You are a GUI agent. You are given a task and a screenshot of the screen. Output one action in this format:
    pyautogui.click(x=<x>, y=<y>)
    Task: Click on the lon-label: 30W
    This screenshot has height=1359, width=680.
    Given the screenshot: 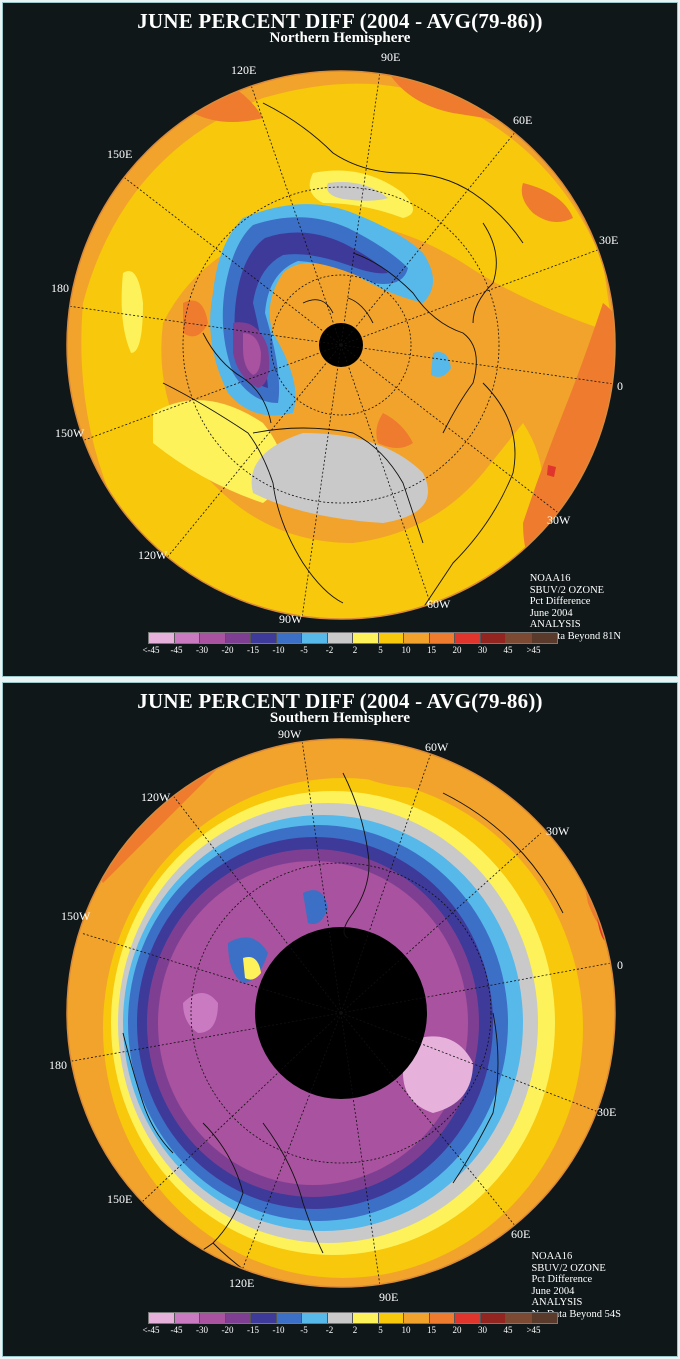 What is the action you would take?
    pyautogui.click(x=558, y=831)
    